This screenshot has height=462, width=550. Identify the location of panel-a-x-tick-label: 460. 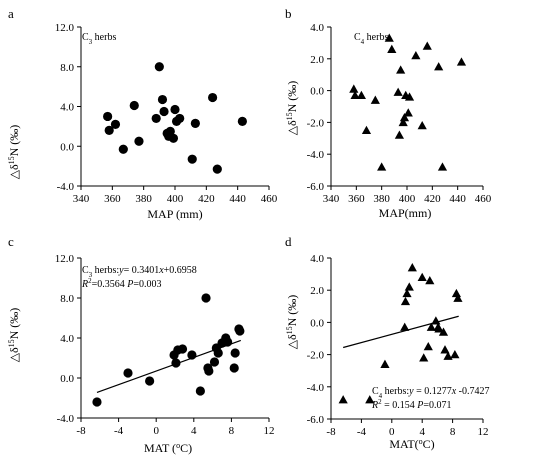
(269, 199).